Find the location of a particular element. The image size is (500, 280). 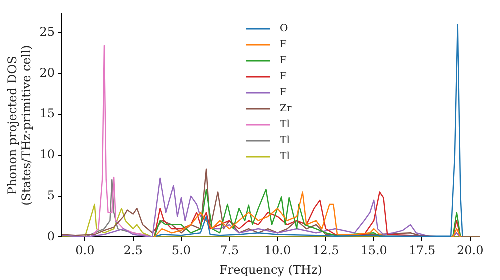

x-tick-label: 7.5 is located at coordinates (230, 251).